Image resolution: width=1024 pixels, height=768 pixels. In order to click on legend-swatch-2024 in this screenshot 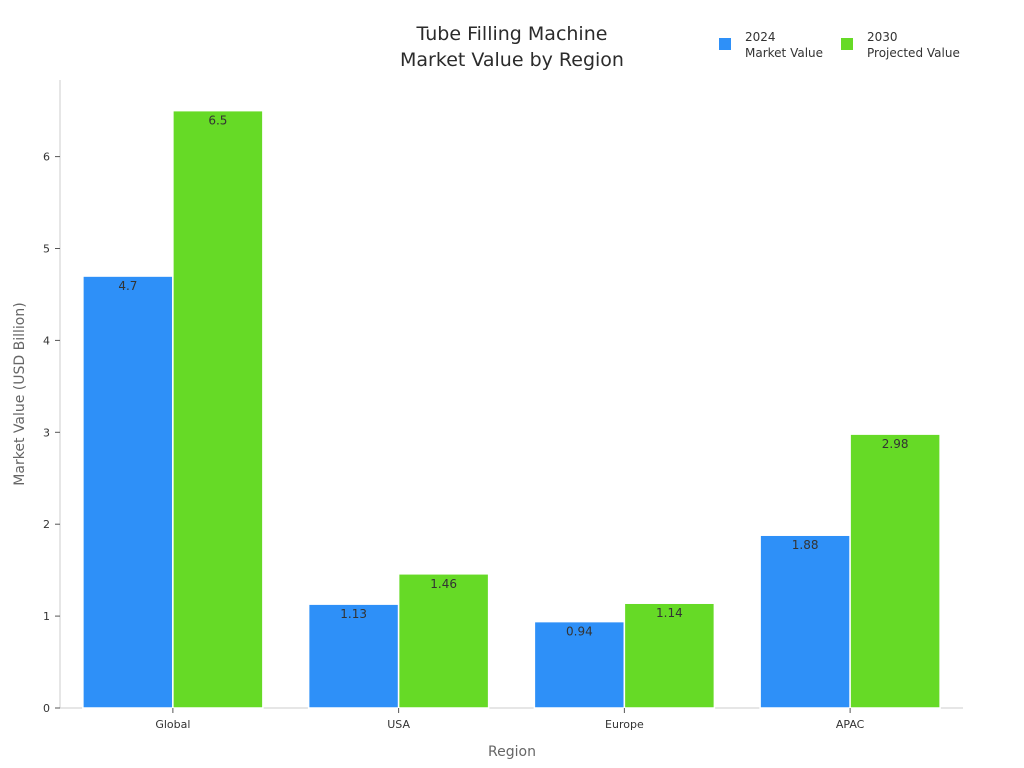, I will do `click(725, 44)`.